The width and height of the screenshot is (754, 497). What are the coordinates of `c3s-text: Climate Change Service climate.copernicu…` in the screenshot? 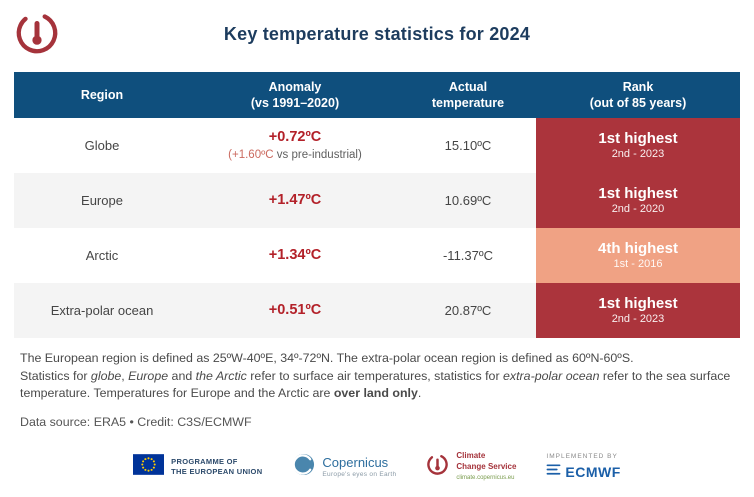 It's located at (486, 466).